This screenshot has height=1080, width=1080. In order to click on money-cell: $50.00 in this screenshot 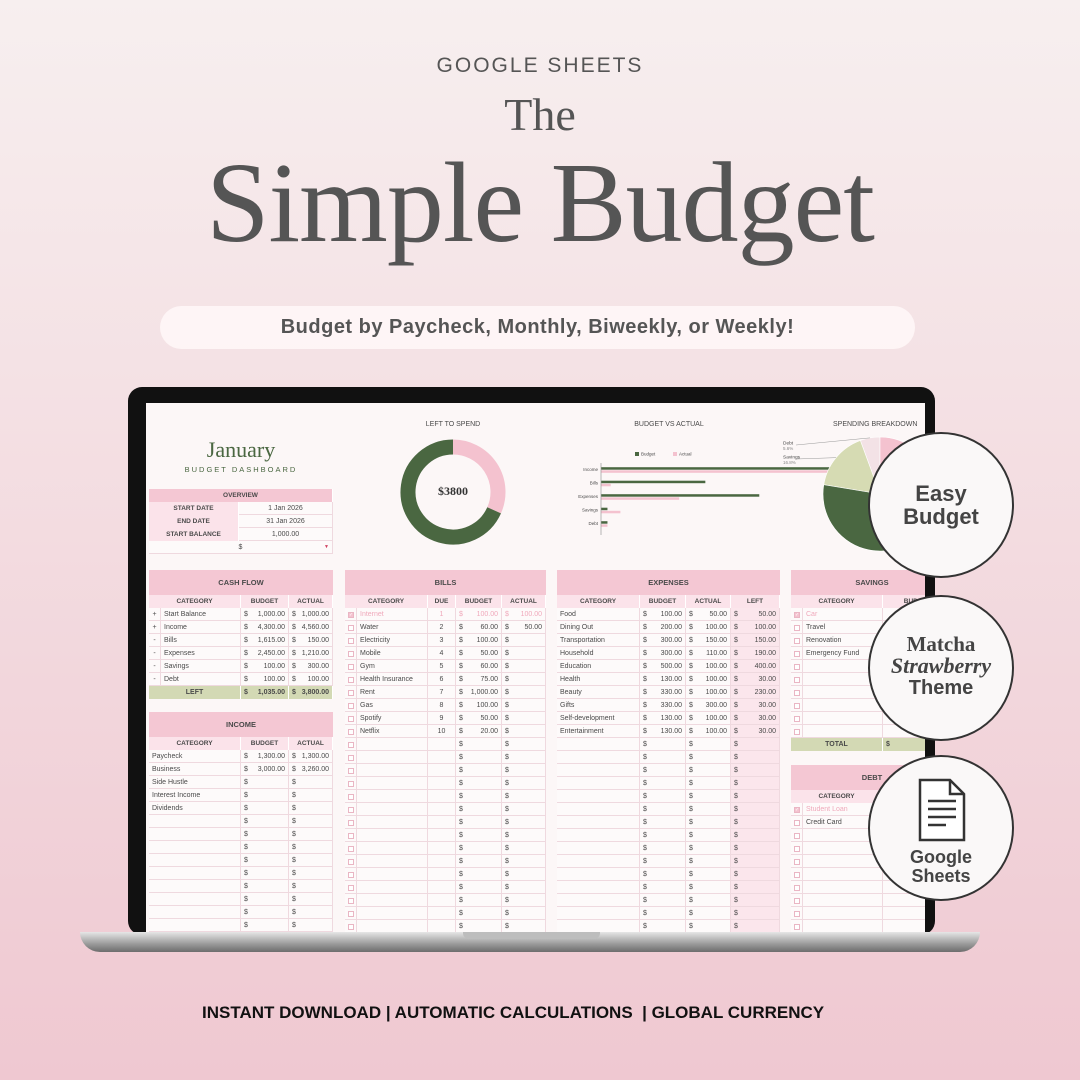, I will do `click(524, 627)`.